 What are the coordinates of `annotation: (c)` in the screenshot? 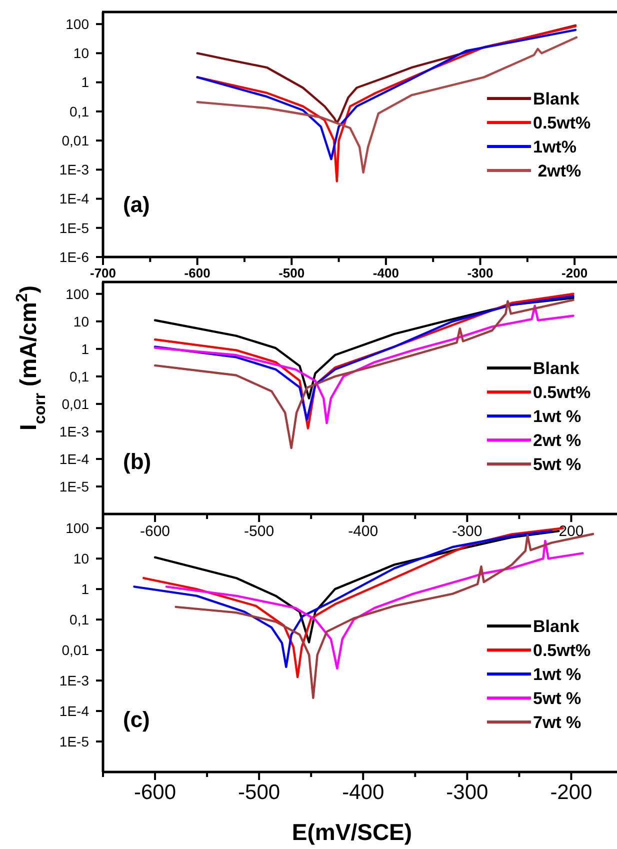 It's located at (136, 719).